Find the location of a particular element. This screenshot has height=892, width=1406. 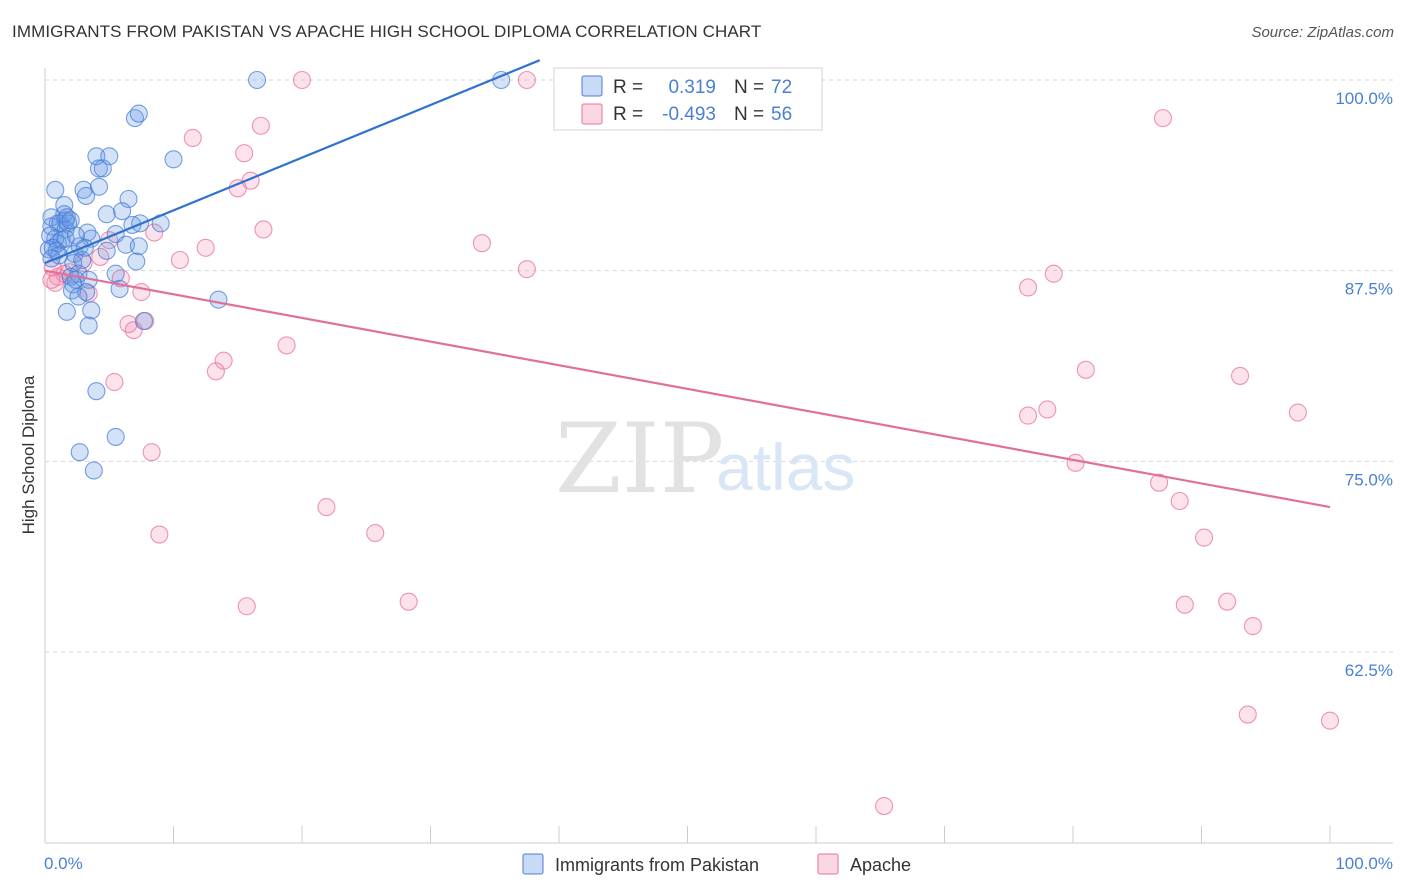

watermark-atlas: atlas is located at coordinates (785, 467).